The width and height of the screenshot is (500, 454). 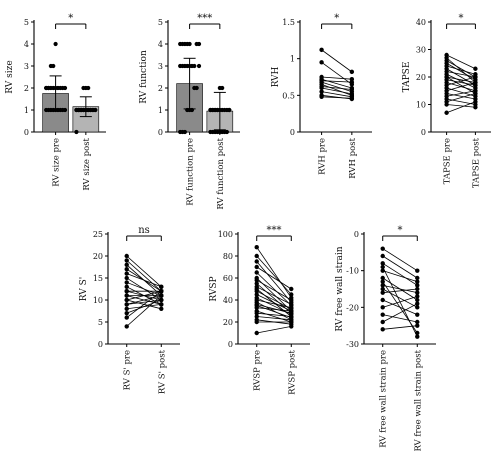 What do you see at coordinates (204, 18) in the screenshot?
I see `significance-label: ***` at bounding box center [204, 18].